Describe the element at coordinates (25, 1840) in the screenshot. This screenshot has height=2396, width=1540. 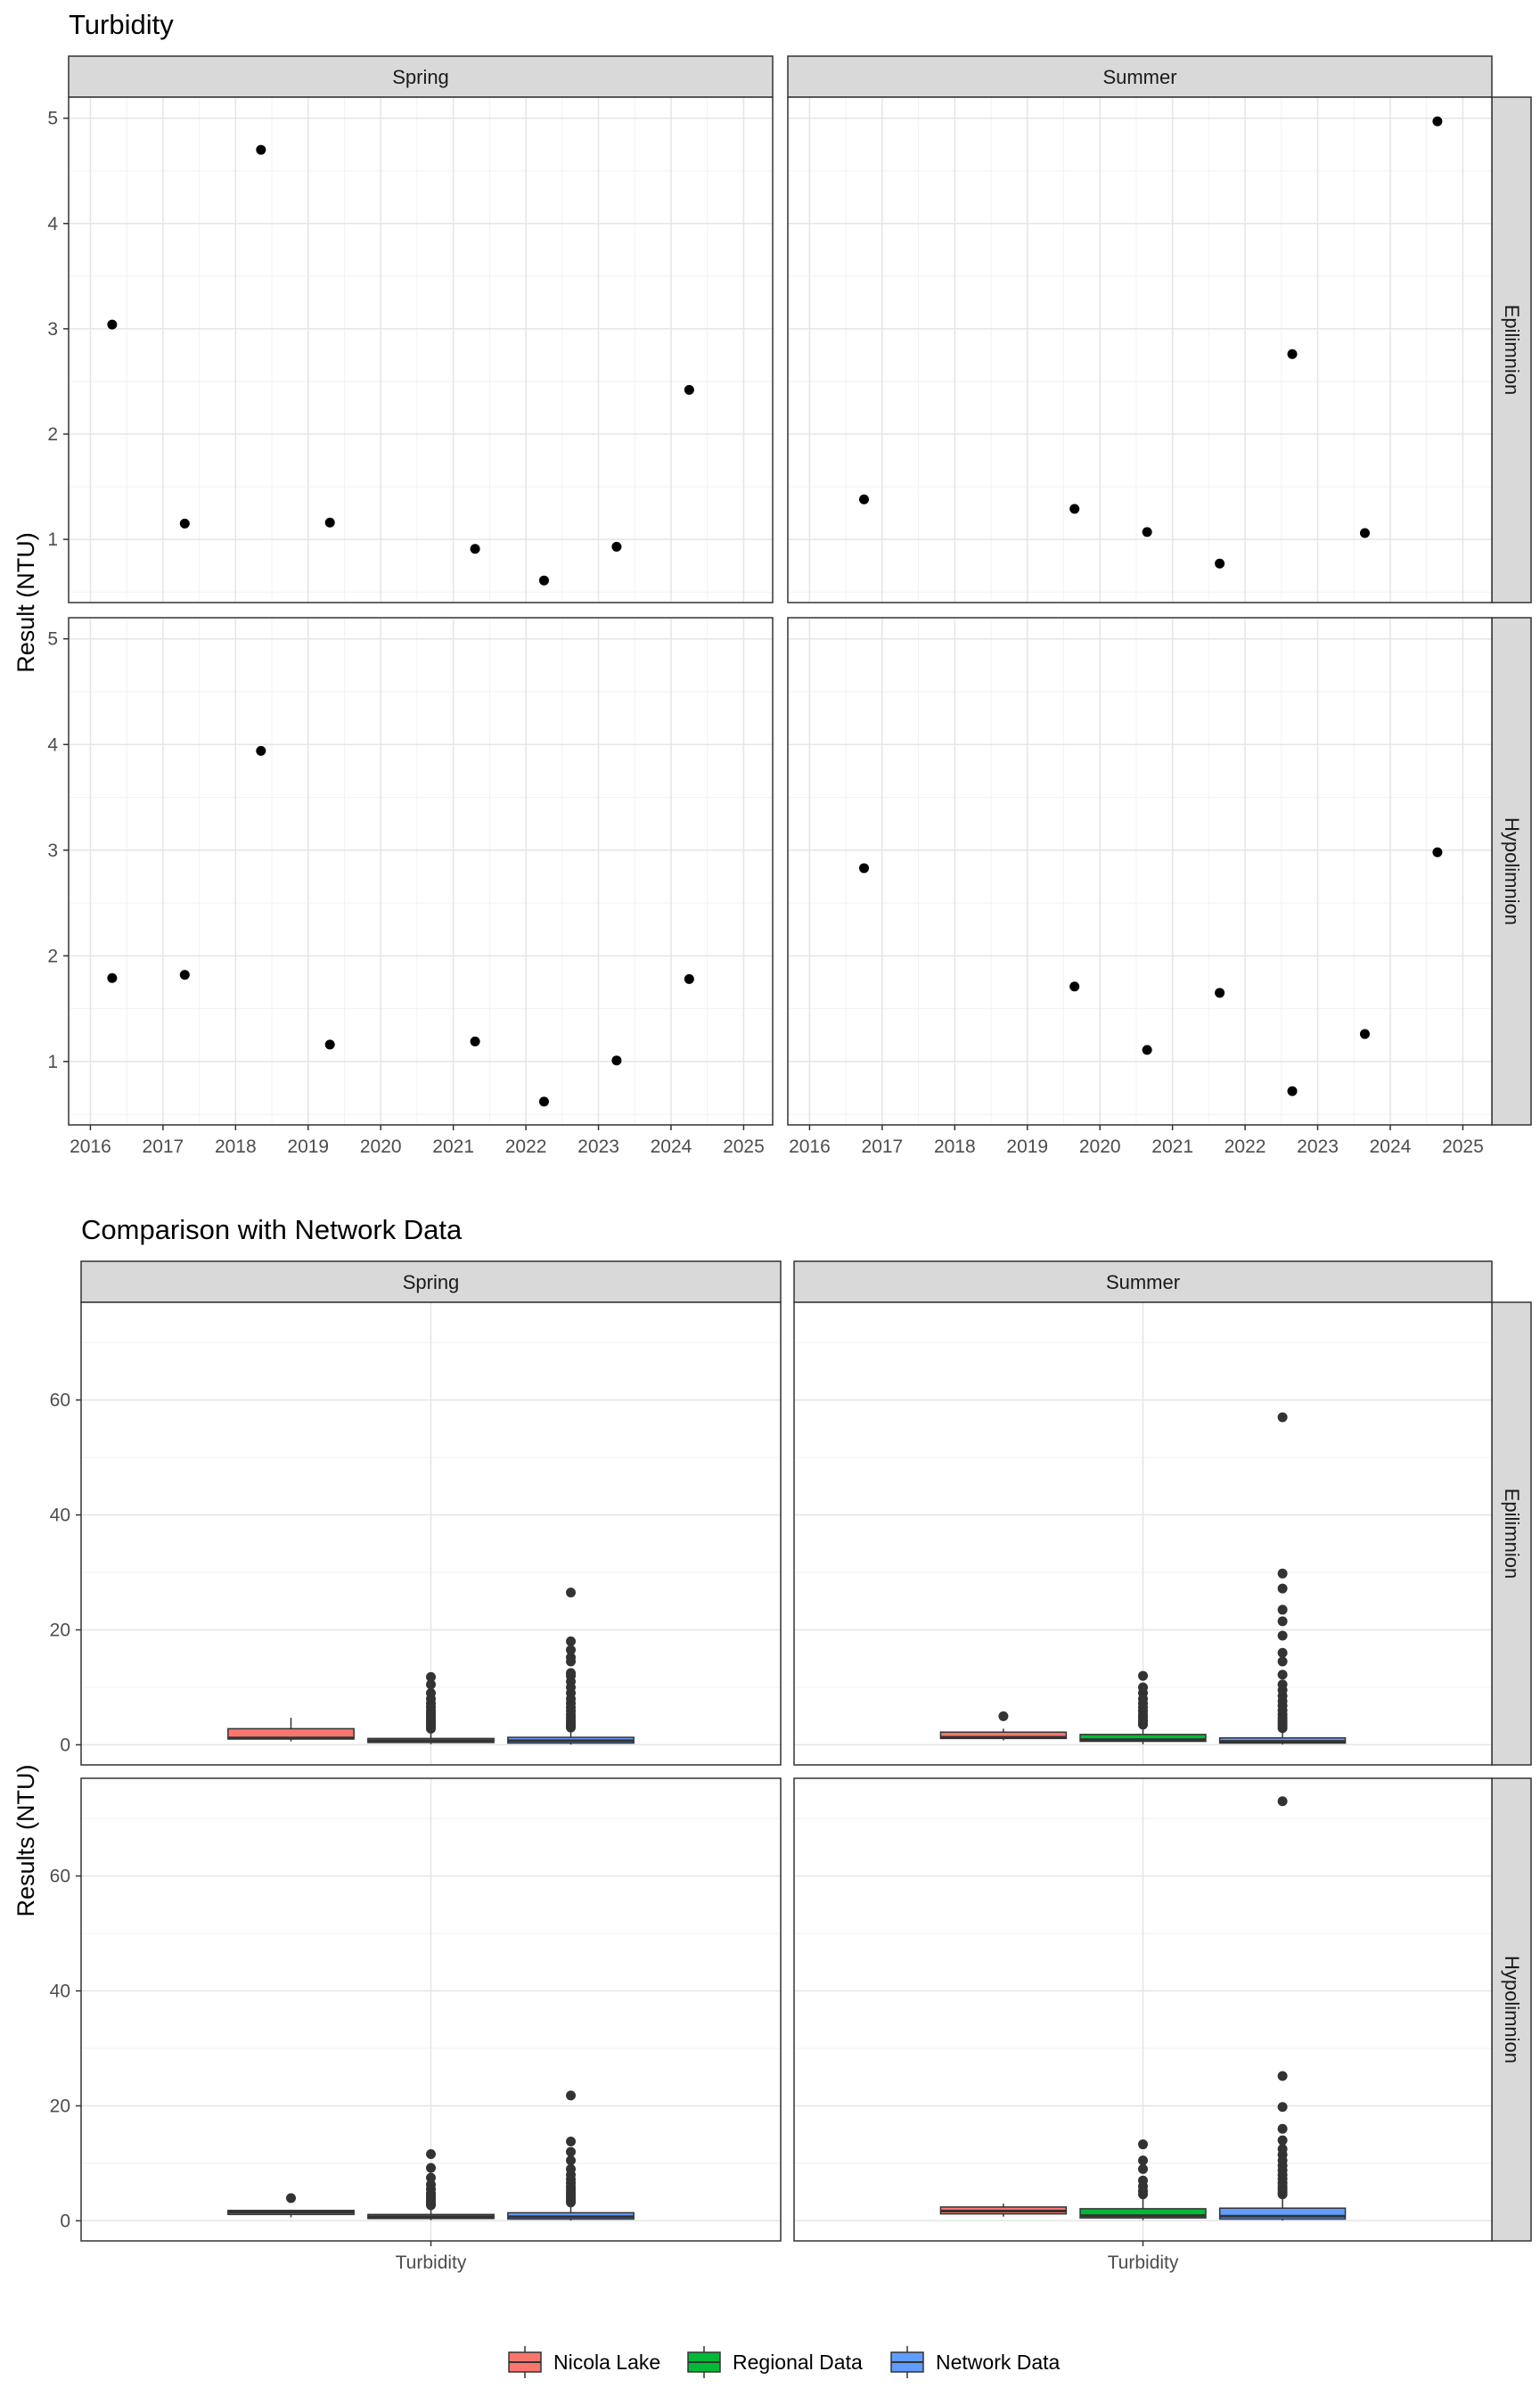
I see `chart2-y-axis-title: Results (NTU)` at that location.